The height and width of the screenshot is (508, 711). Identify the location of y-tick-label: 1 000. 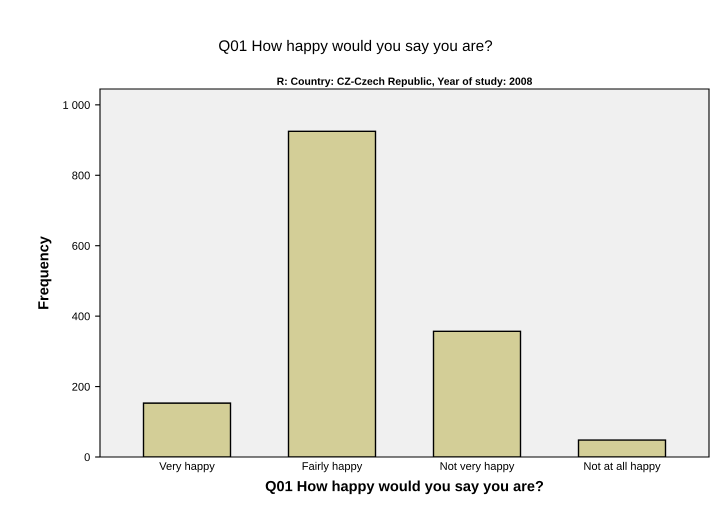
(76, 105).